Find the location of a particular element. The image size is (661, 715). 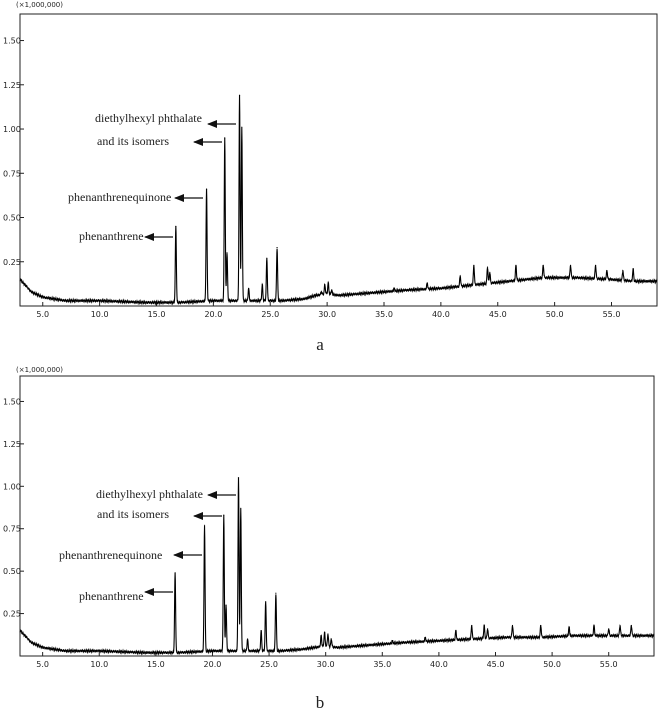

panel-label: a is located at coordinates (320, 344).